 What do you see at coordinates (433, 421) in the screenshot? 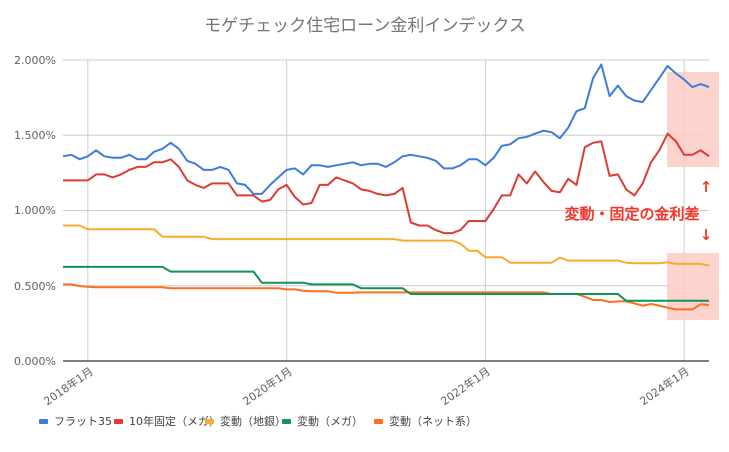
I see `legend-label: 変動（ネット系）` at bounding box center [433, 421].